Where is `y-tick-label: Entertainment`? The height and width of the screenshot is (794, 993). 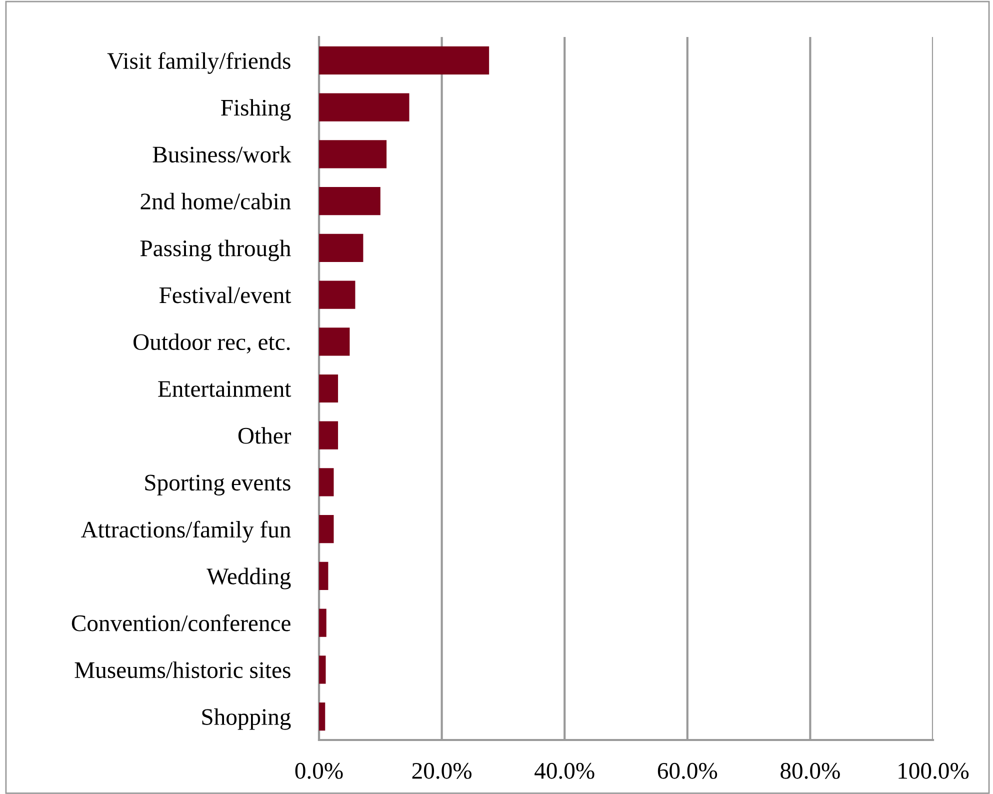
y-tick-label: Entertainment is located at coordinates (225, 389).